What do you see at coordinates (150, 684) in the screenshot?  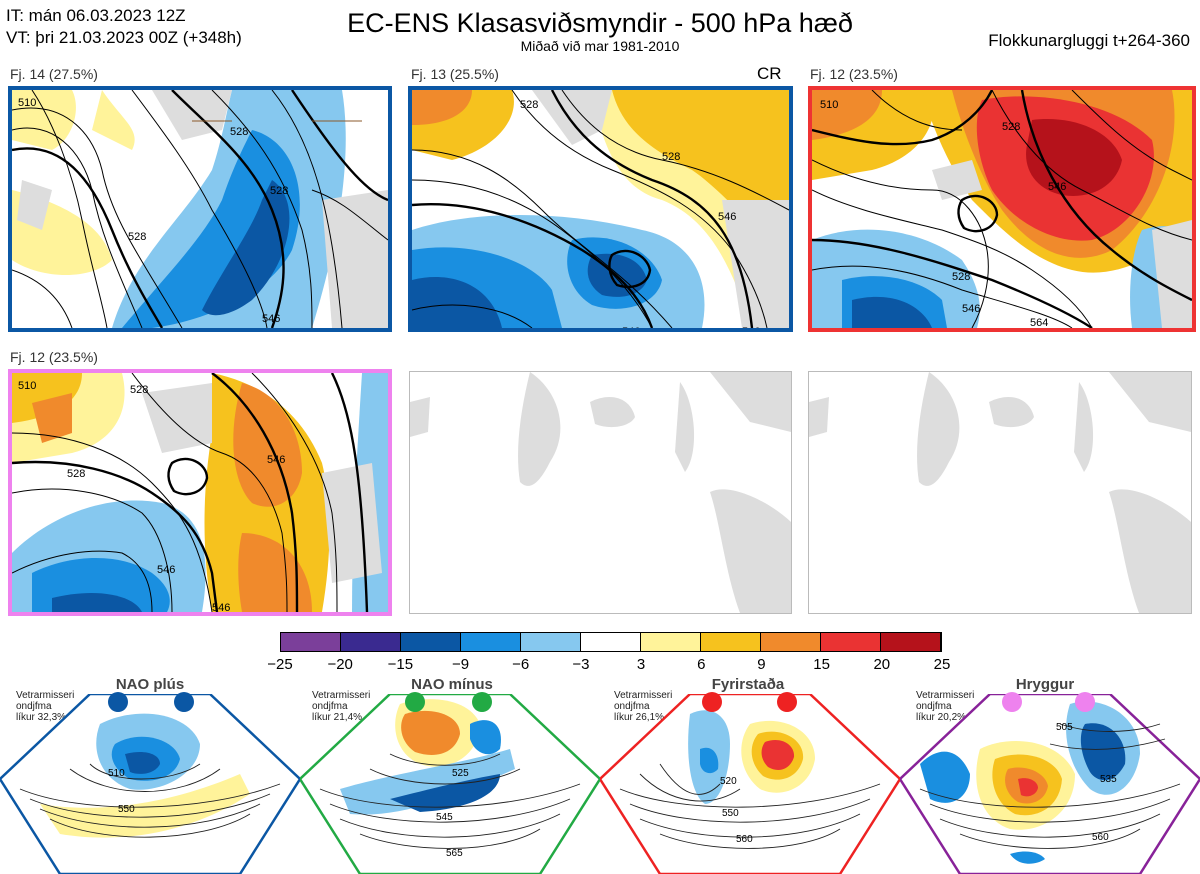 I see `regime-1-title: NAO plús` at bounding box center [150, 684].